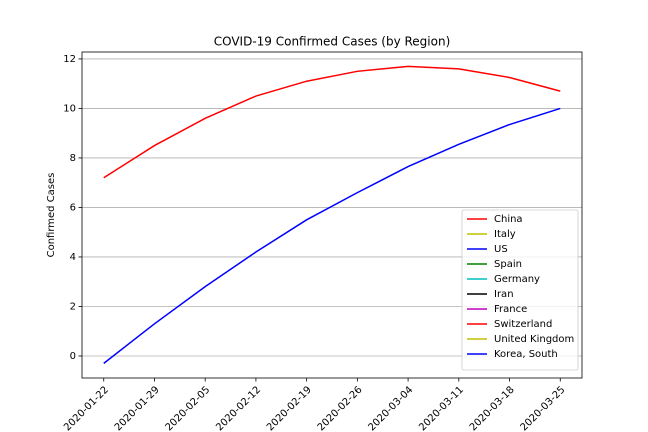 The height and width of the screenshot is (432, 648). Describe the element at coordinates (526, 354) in the screenshot. I see `legend-label: Korea, South` at that location.